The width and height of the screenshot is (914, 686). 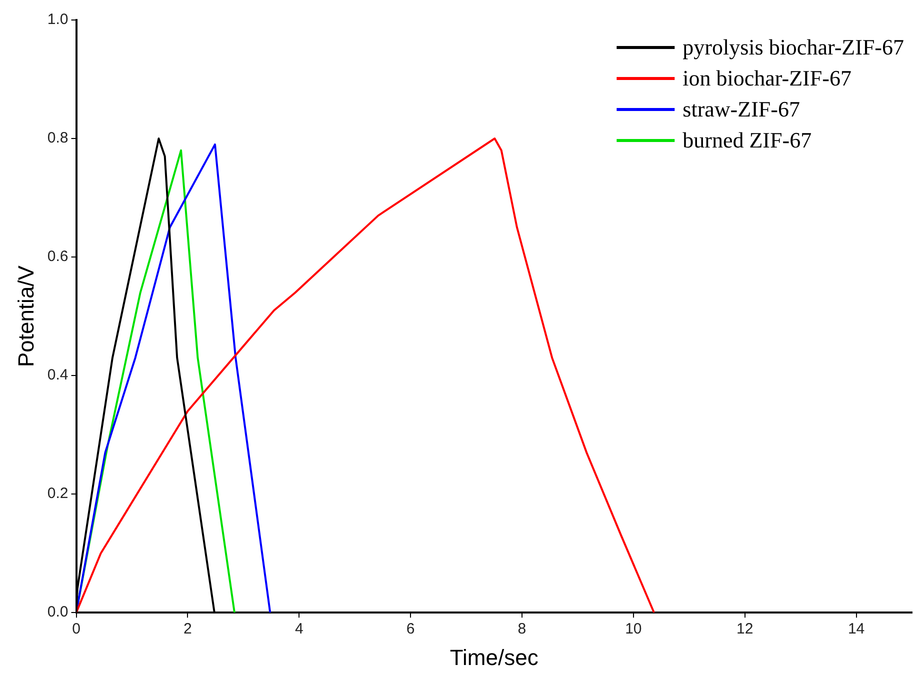 I want to click on x-tick-label: 8, so click(x=522, y=629).